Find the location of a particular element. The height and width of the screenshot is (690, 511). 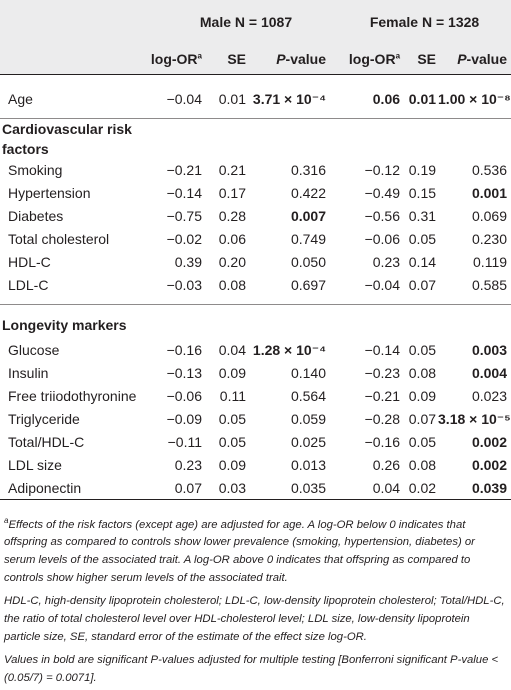

cell-f-p: 0.230 is located at coordinates (489, 239).